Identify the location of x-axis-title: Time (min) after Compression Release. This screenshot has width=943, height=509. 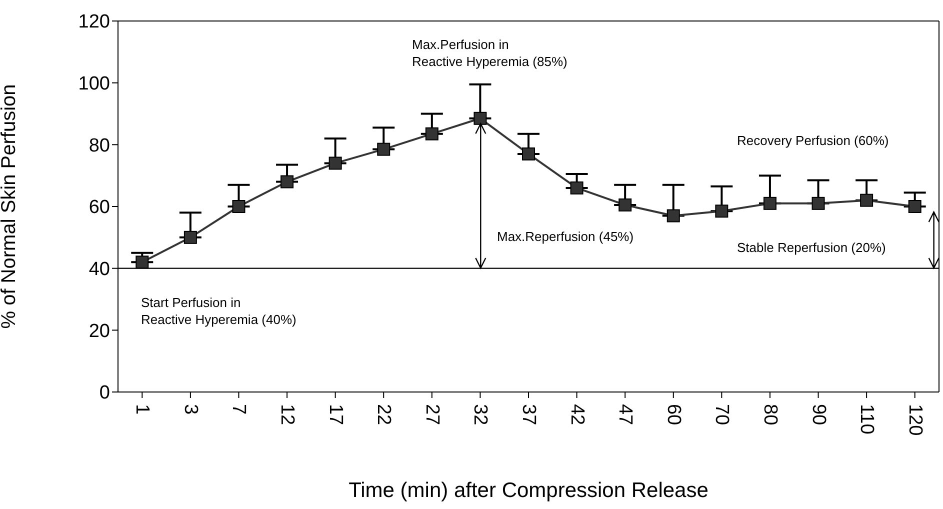
(528, 490).